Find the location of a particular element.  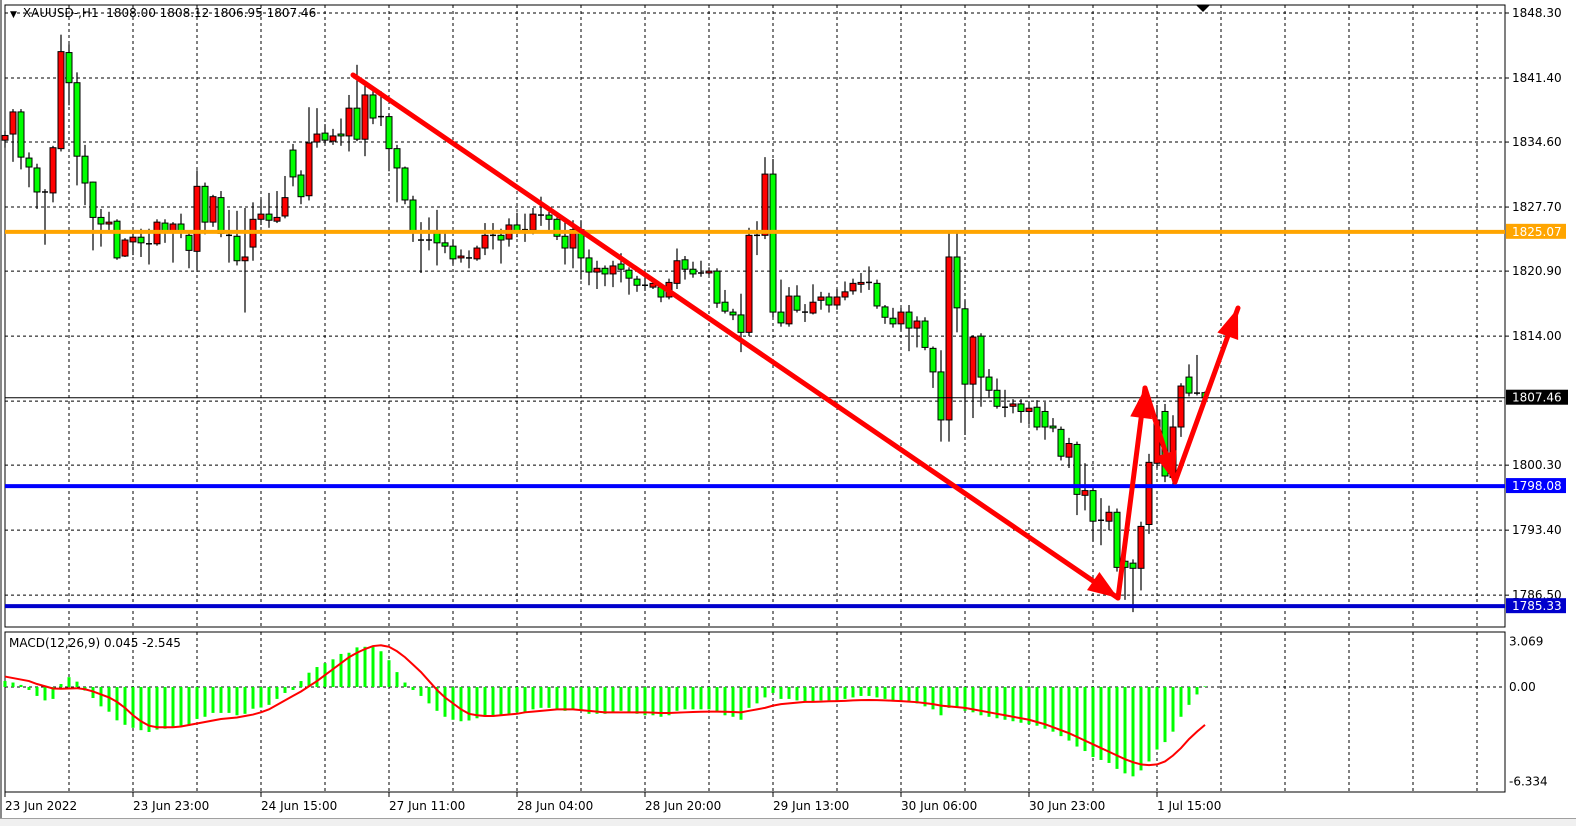

macd-label: MACD(12,26,9) is located at coordinates (55, 643).